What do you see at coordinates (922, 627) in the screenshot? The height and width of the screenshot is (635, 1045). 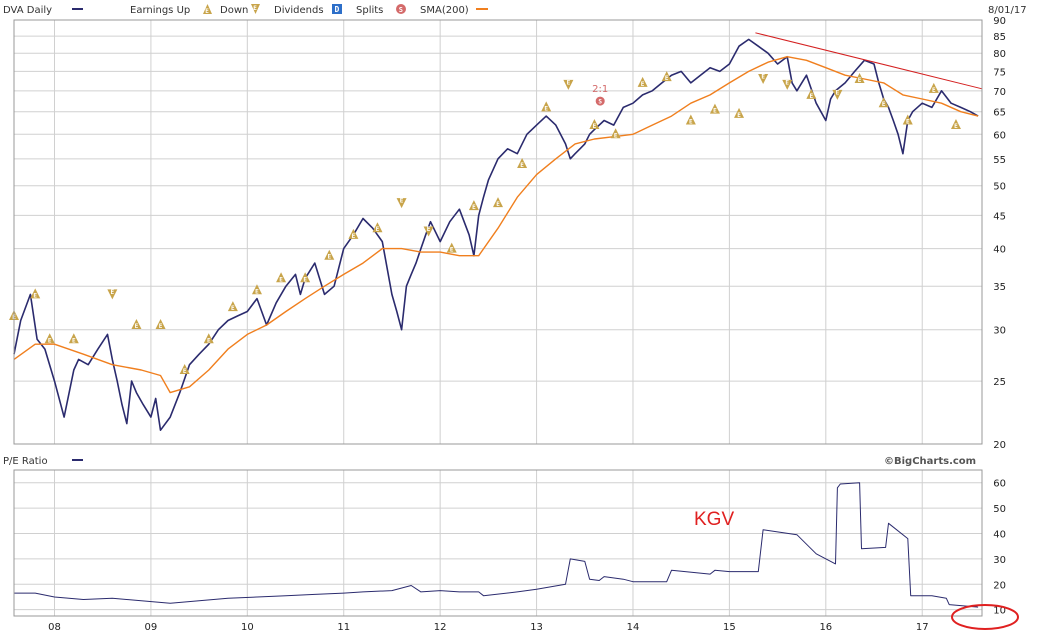 I see `x-tick-label: 17` at bounding box center [922, 627].